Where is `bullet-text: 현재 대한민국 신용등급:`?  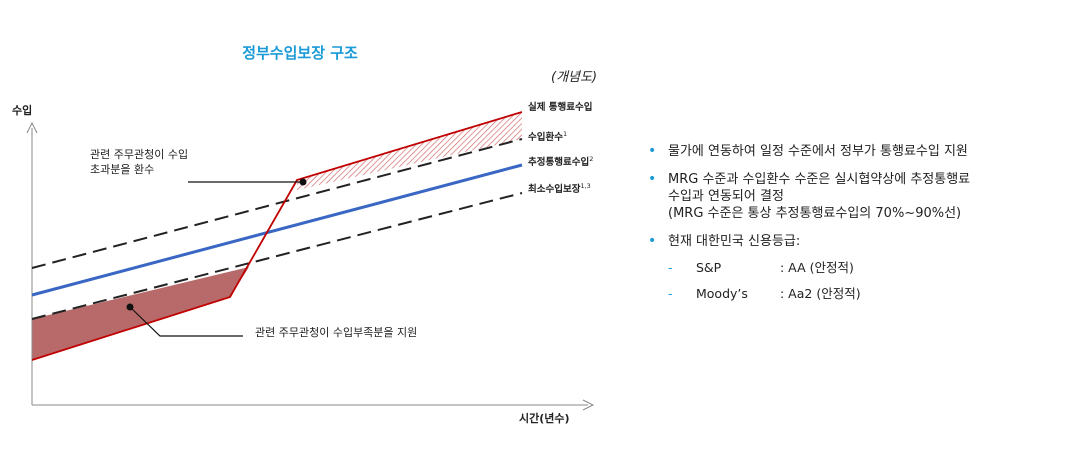 bullet-text: 현재 대한민국 신용등급: is located at coordinates (734, 241).